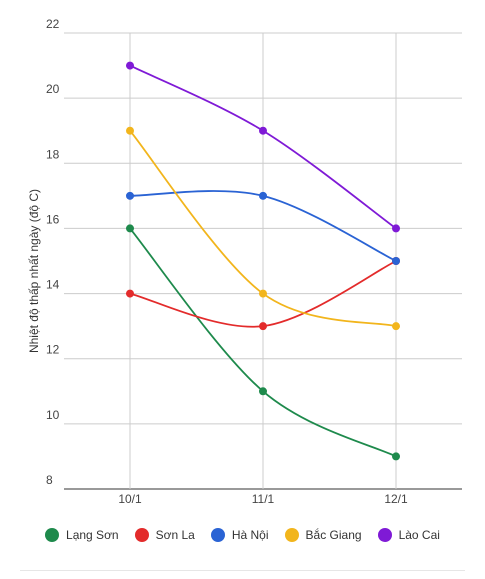 The image size is (485, 579). What do you see at coordinates (92, 535) in the screenshot?
I see `legend-label: Lạng Sơn` at bounding box center [92, 535].